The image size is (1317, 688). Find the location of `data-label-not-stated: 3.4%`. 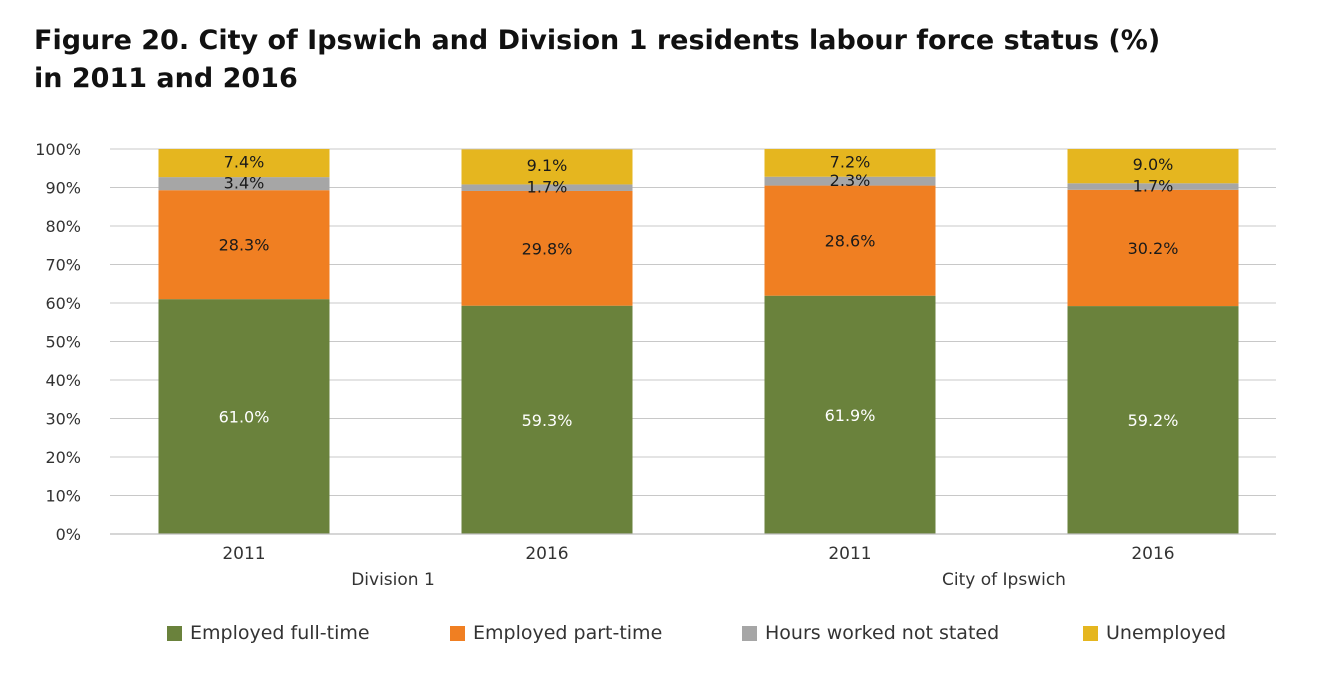

data-label-not-stated: 3.4% is located at coordinates (244, 183).